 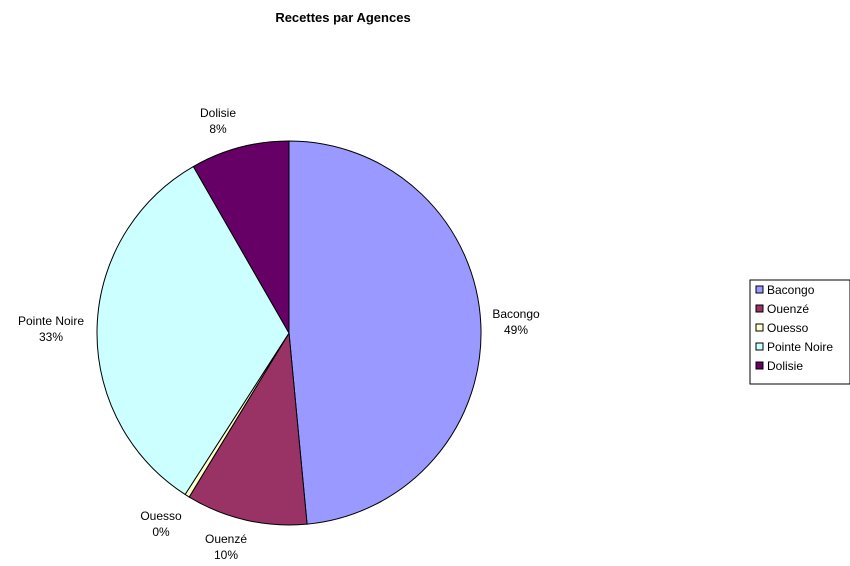 What do you see at coordinates (759, 365) in the screenshot?
I see `legend-swatch-dolisie` at bounding box center [759, 365].